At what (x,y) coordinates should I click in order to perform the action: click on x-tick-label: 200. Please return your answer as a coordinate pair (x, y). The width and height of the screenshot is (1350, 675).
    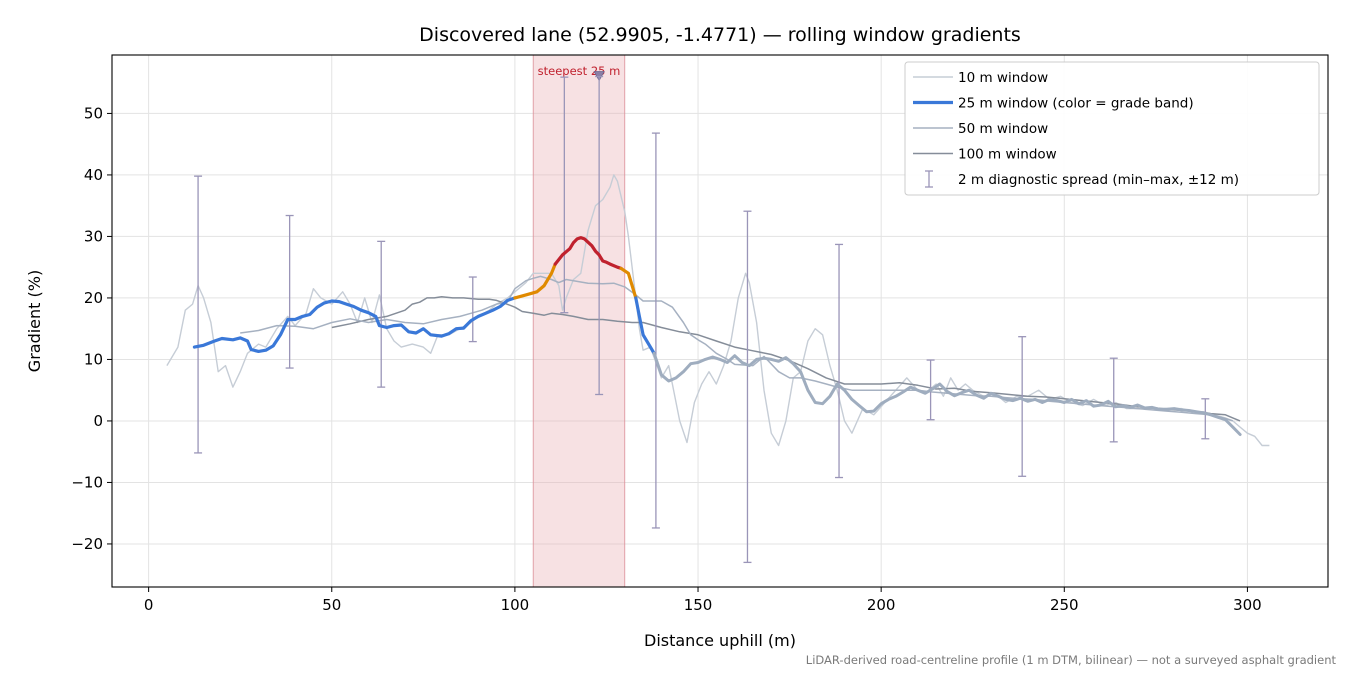
    Looking at the image, I should click on (881, 605).